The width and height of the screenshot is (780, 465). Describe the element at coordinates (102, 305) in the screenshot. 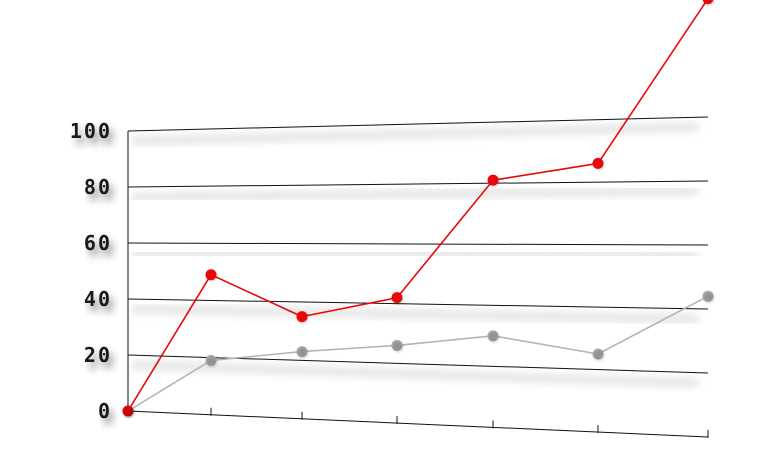

I see `y-tick-label-shadow: 40` at that location.